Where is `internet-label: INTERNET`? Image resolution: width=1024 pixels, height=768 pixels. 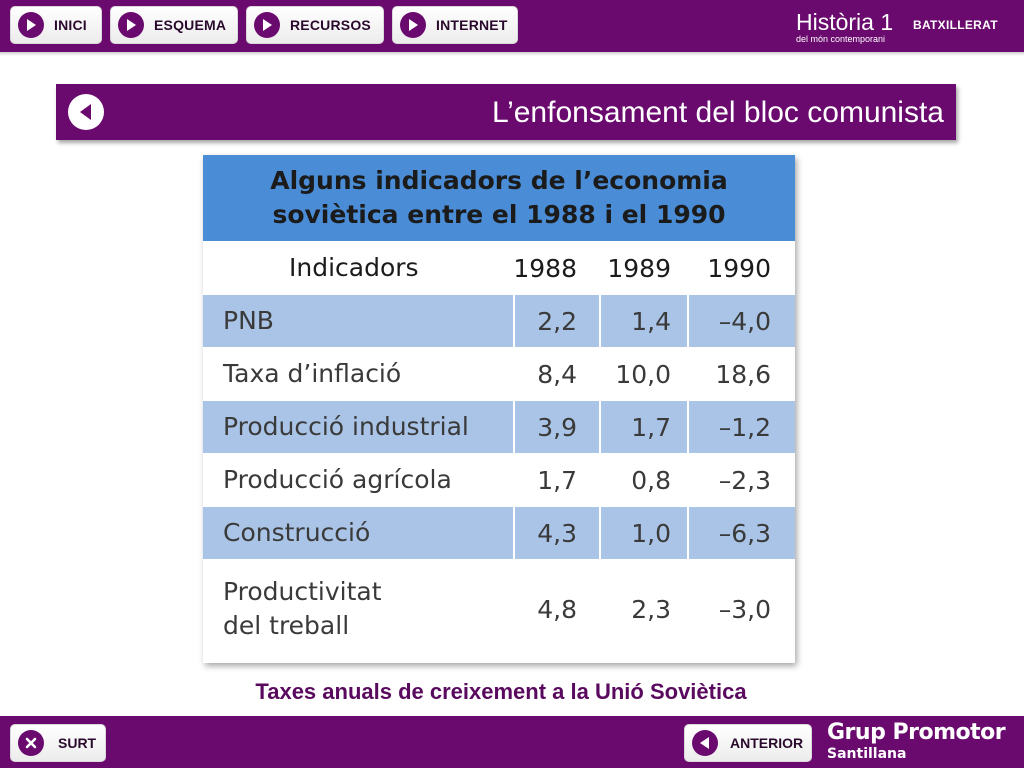
internet-label: INTERNET is located at coordinates (472, 25).